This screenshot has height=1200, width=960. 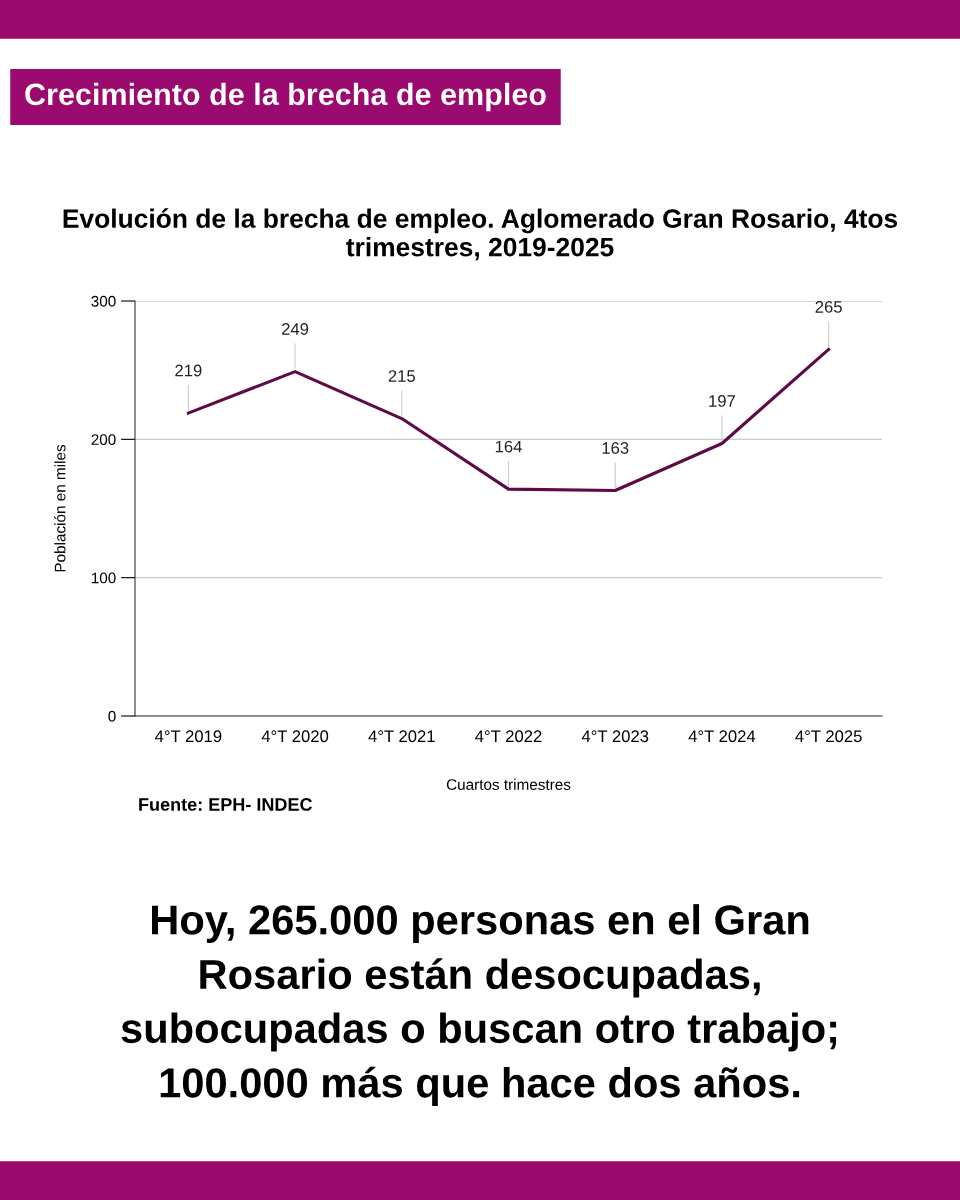 I want to click on data-label: 215, so click(x=401, y=376).